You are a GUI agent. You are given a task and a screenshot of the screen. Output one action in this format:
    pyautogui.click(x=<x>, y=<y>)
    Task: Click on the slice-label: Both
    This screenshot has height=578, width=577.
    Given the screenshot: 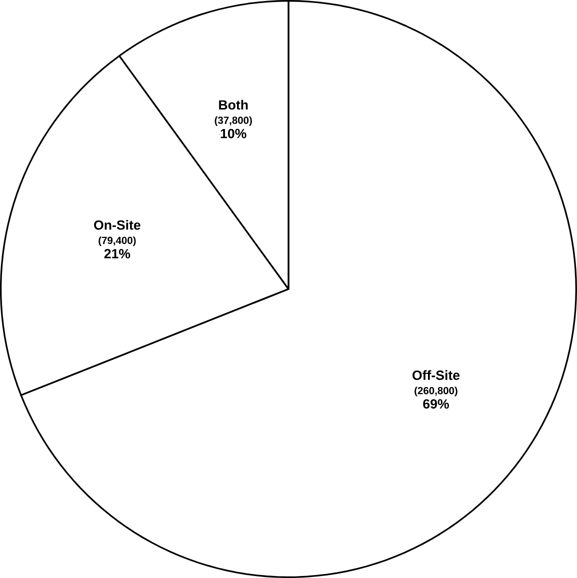 What is the action you would take?
    pyautogui.click(x=233, y=105)
    